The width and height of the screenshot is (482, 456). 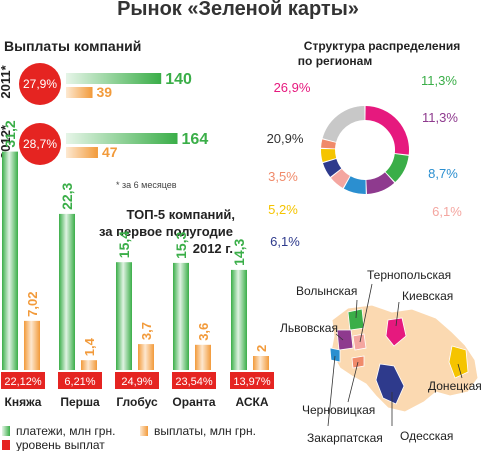 What do you see at coordinates (396, 332) in the screenshot?
I see `region-kyiv` at bounding box center [396, 332].